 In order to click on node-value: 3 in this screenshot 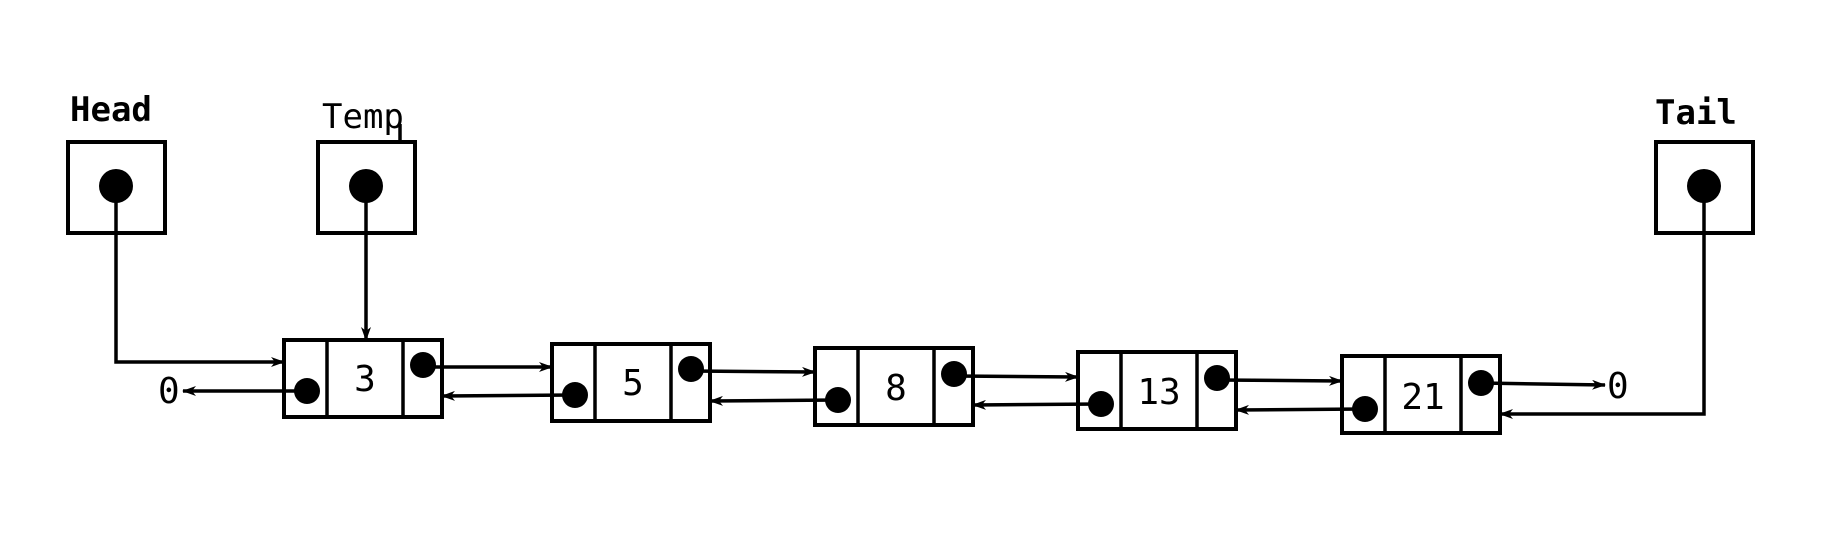, I will do `click(365, 379)`.